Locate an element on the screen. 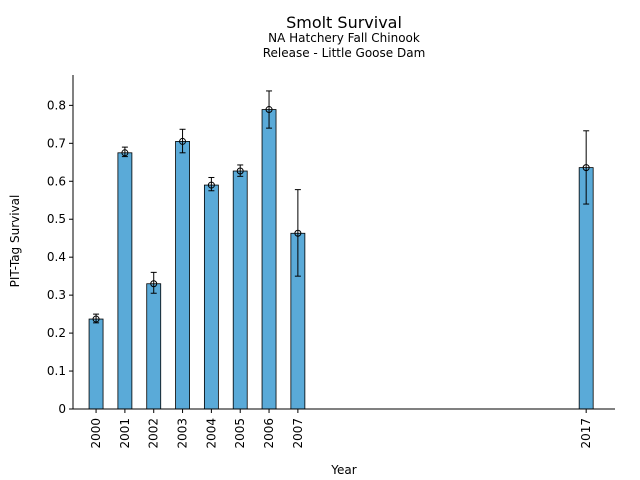 The height and width of the screenshot is (480, 640). y-tick-label: 0.4 is located at coordinates (56, 257).